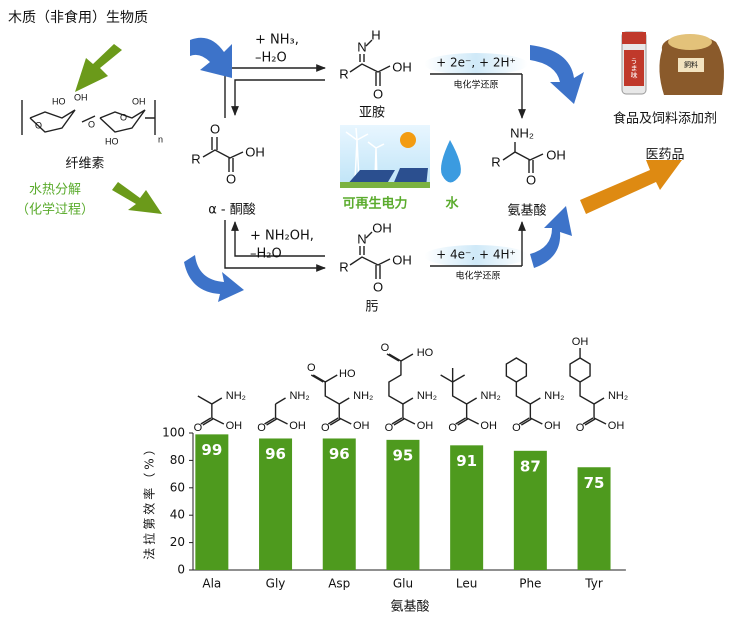 Image resolution: width=747 pixels, height=621 pixels. I want to click on amino-acid-structure: NH₂ R OH O, so click(528, 156).